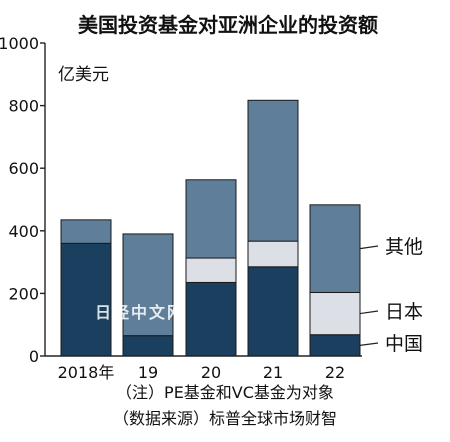  I want to click on legend-leader-other, so click(369, 247).